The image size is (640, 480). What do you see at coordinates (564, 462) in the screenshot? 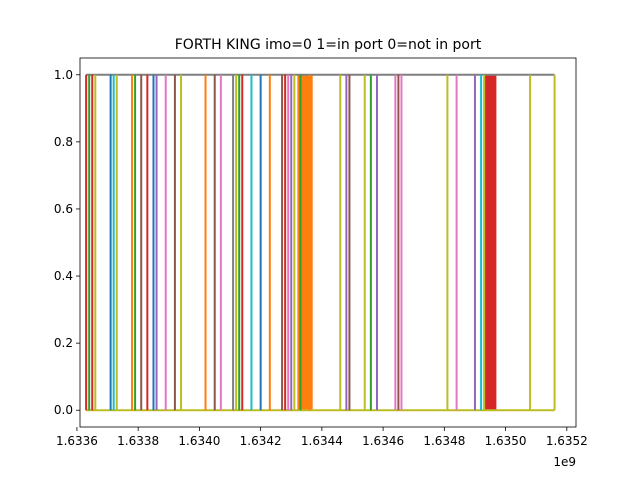
I see `x-offset-label: 1e9` at bounding box center [564, 462].